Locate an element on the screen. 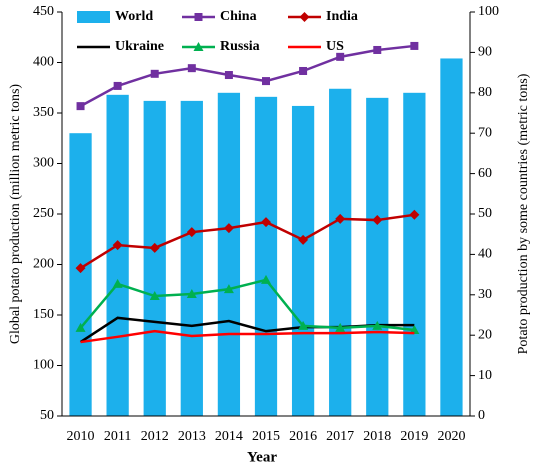 Image resolution: width=550 pixels, height=469 pixels. x-tick-label: 2013 is located at coordinates (192, 436).